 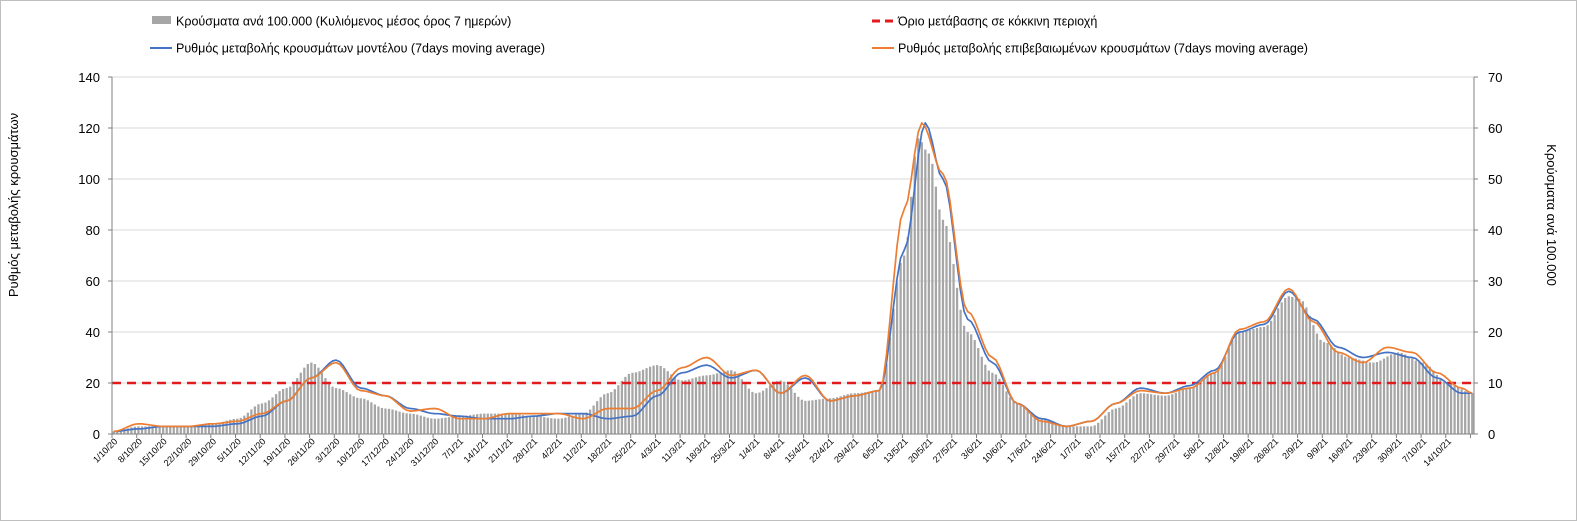 I want to click on y-tick-label: 50, so click(x=1495, y=179).